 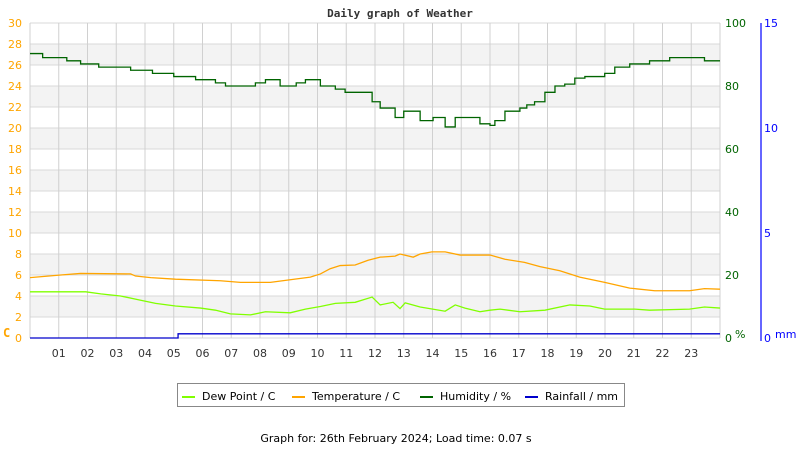 What do you see at coordinates (740, 334) in the screenshot?
I see `right-unit-label: %` at bounding box center [740, 334].